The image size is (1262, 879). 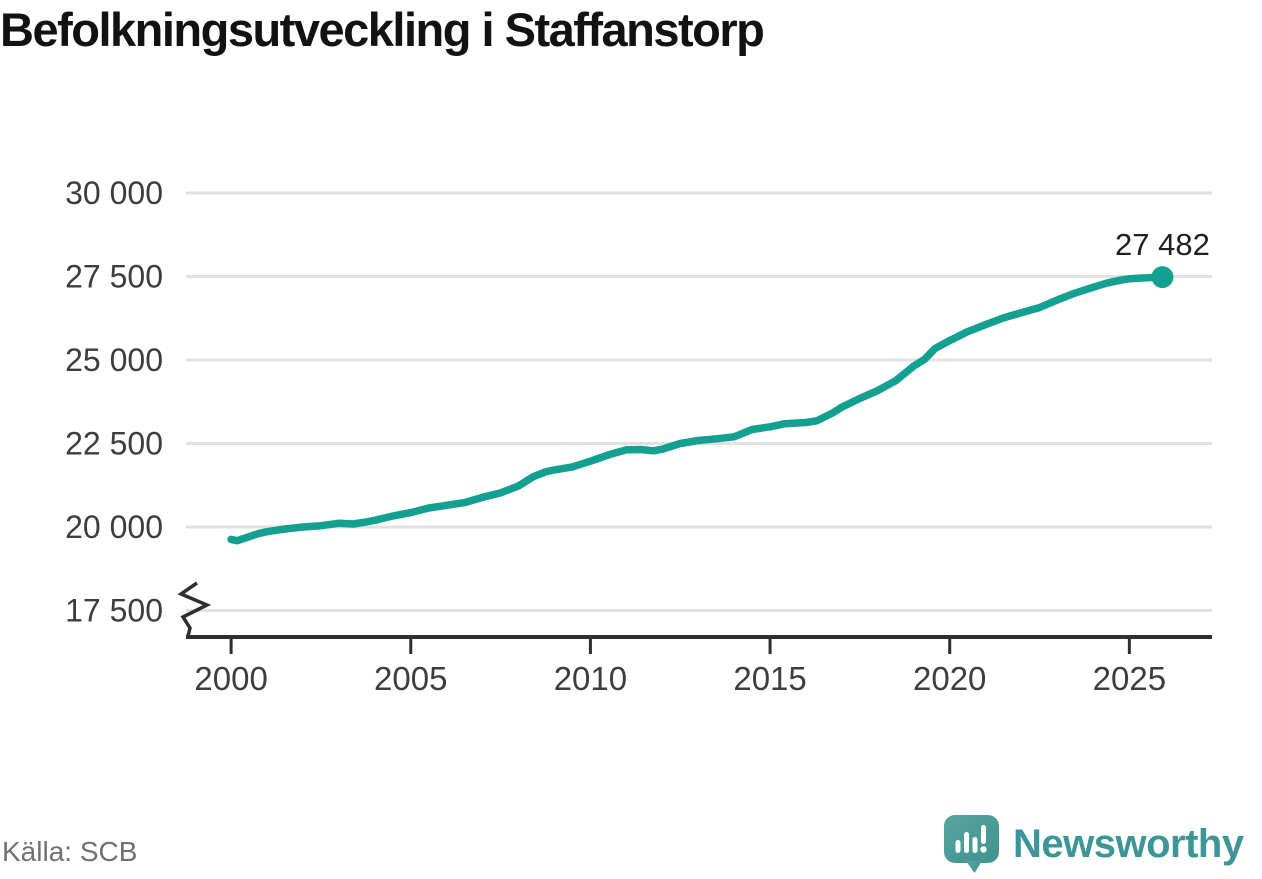 I want to click on end-point-marker, so click(x=1162, y=277).